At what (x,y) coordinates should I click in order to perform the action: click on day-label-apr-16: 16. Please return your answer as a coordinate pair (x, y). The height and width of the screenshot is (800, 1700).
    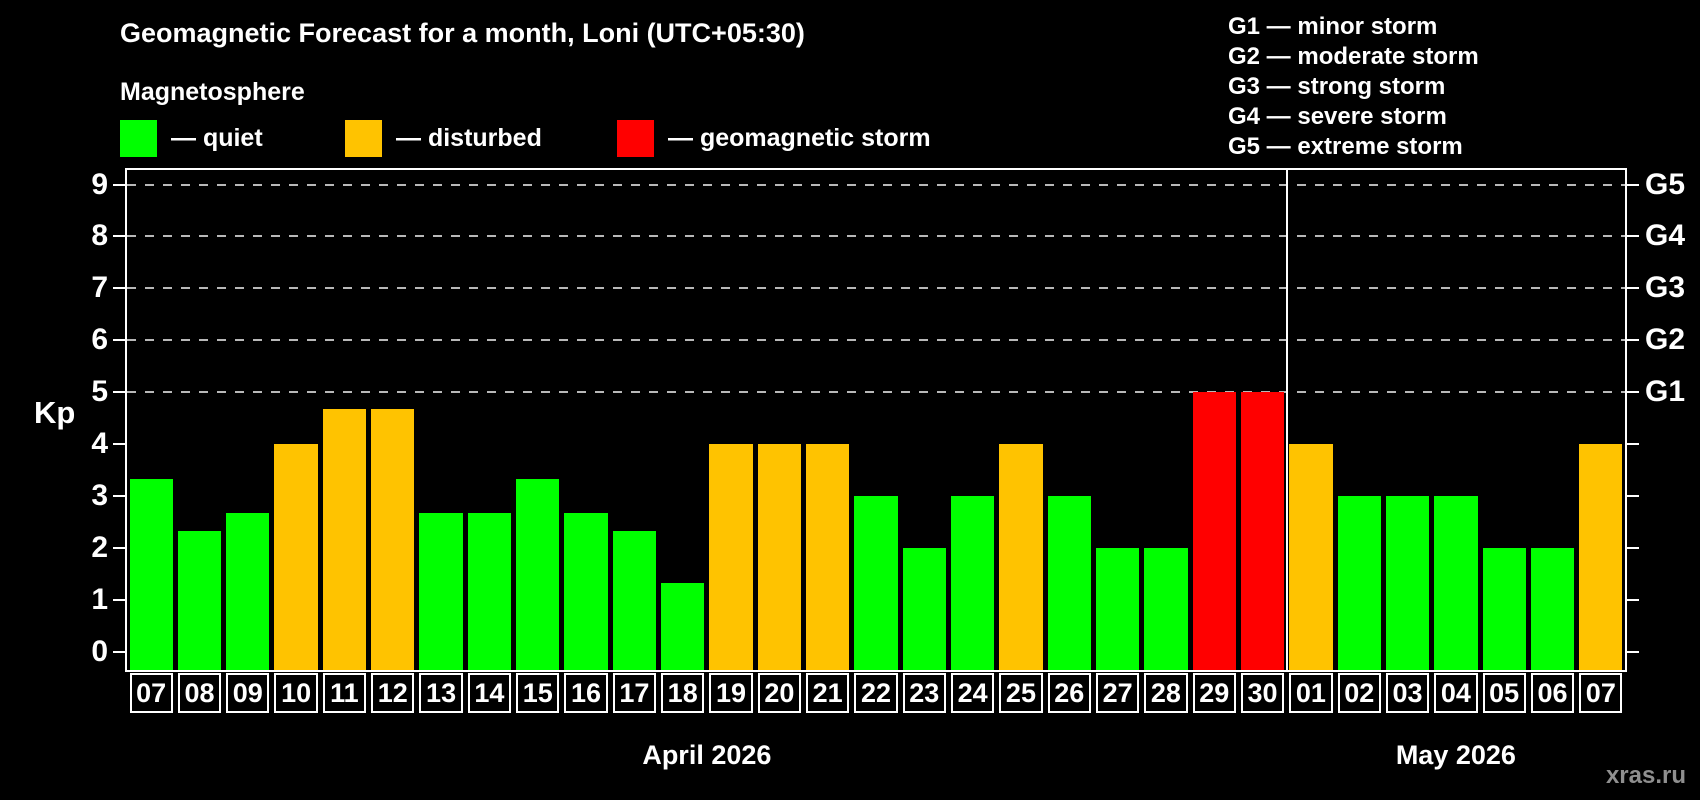
    Looking at the image, I should click on (586, 693).